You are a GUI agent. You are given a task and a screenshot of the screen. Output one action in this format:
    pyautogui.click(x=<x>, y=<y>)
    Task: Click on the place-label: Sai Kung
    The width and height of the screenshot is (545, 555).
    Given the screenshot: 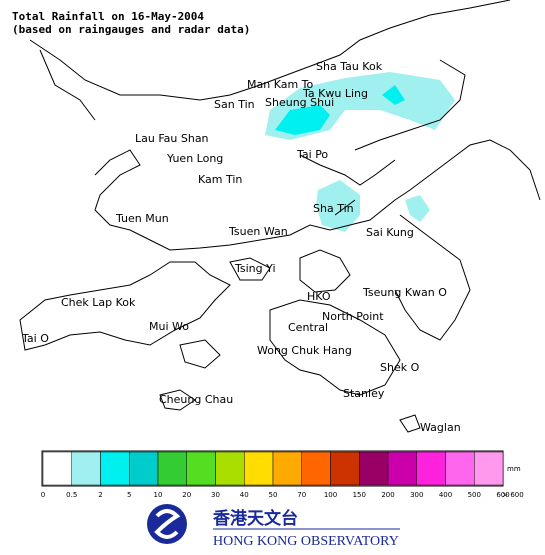 What is the action you would take?
    pyautogui.click(x=390, y=232)
    